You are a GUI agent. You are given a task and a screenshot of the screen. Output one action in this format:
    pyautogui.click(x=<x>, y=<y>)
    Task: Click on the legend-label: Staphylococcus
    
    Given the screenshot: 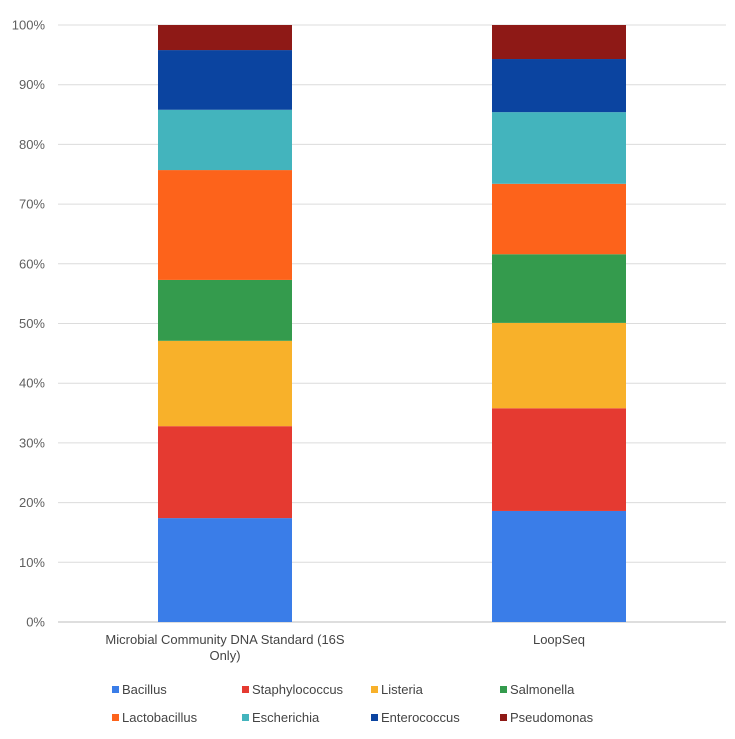 What is the action you would take?
    pyautogui.click(x=298, y=689)
    